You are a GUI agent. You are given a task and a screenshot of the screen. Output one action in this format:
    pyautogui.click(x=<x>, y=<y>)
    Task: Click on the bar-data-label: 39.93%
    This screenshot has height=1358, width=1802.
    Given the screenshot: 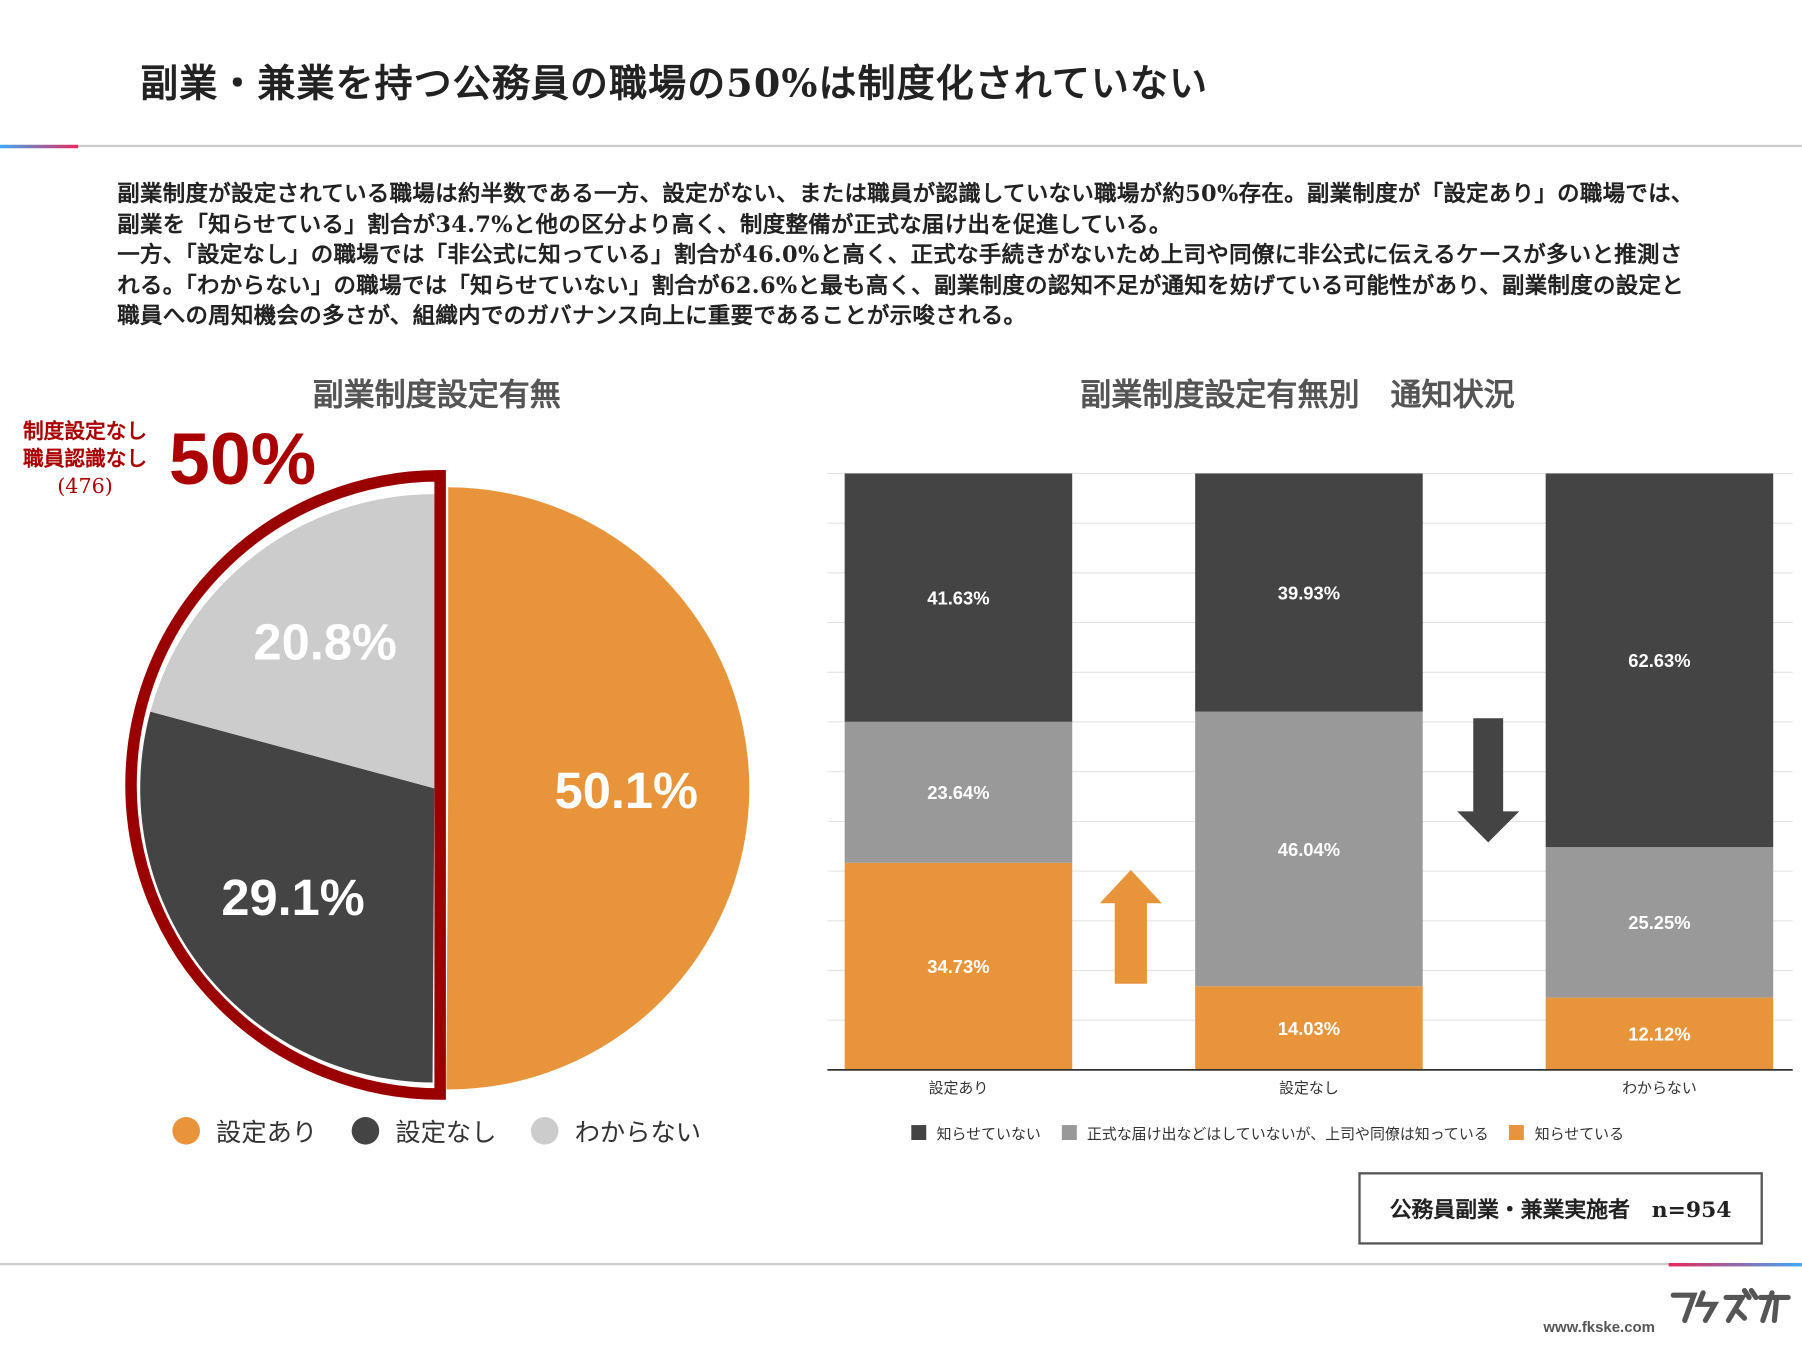 What is the action you would take?
    pyautogui.click(x=1309, y=592)
    